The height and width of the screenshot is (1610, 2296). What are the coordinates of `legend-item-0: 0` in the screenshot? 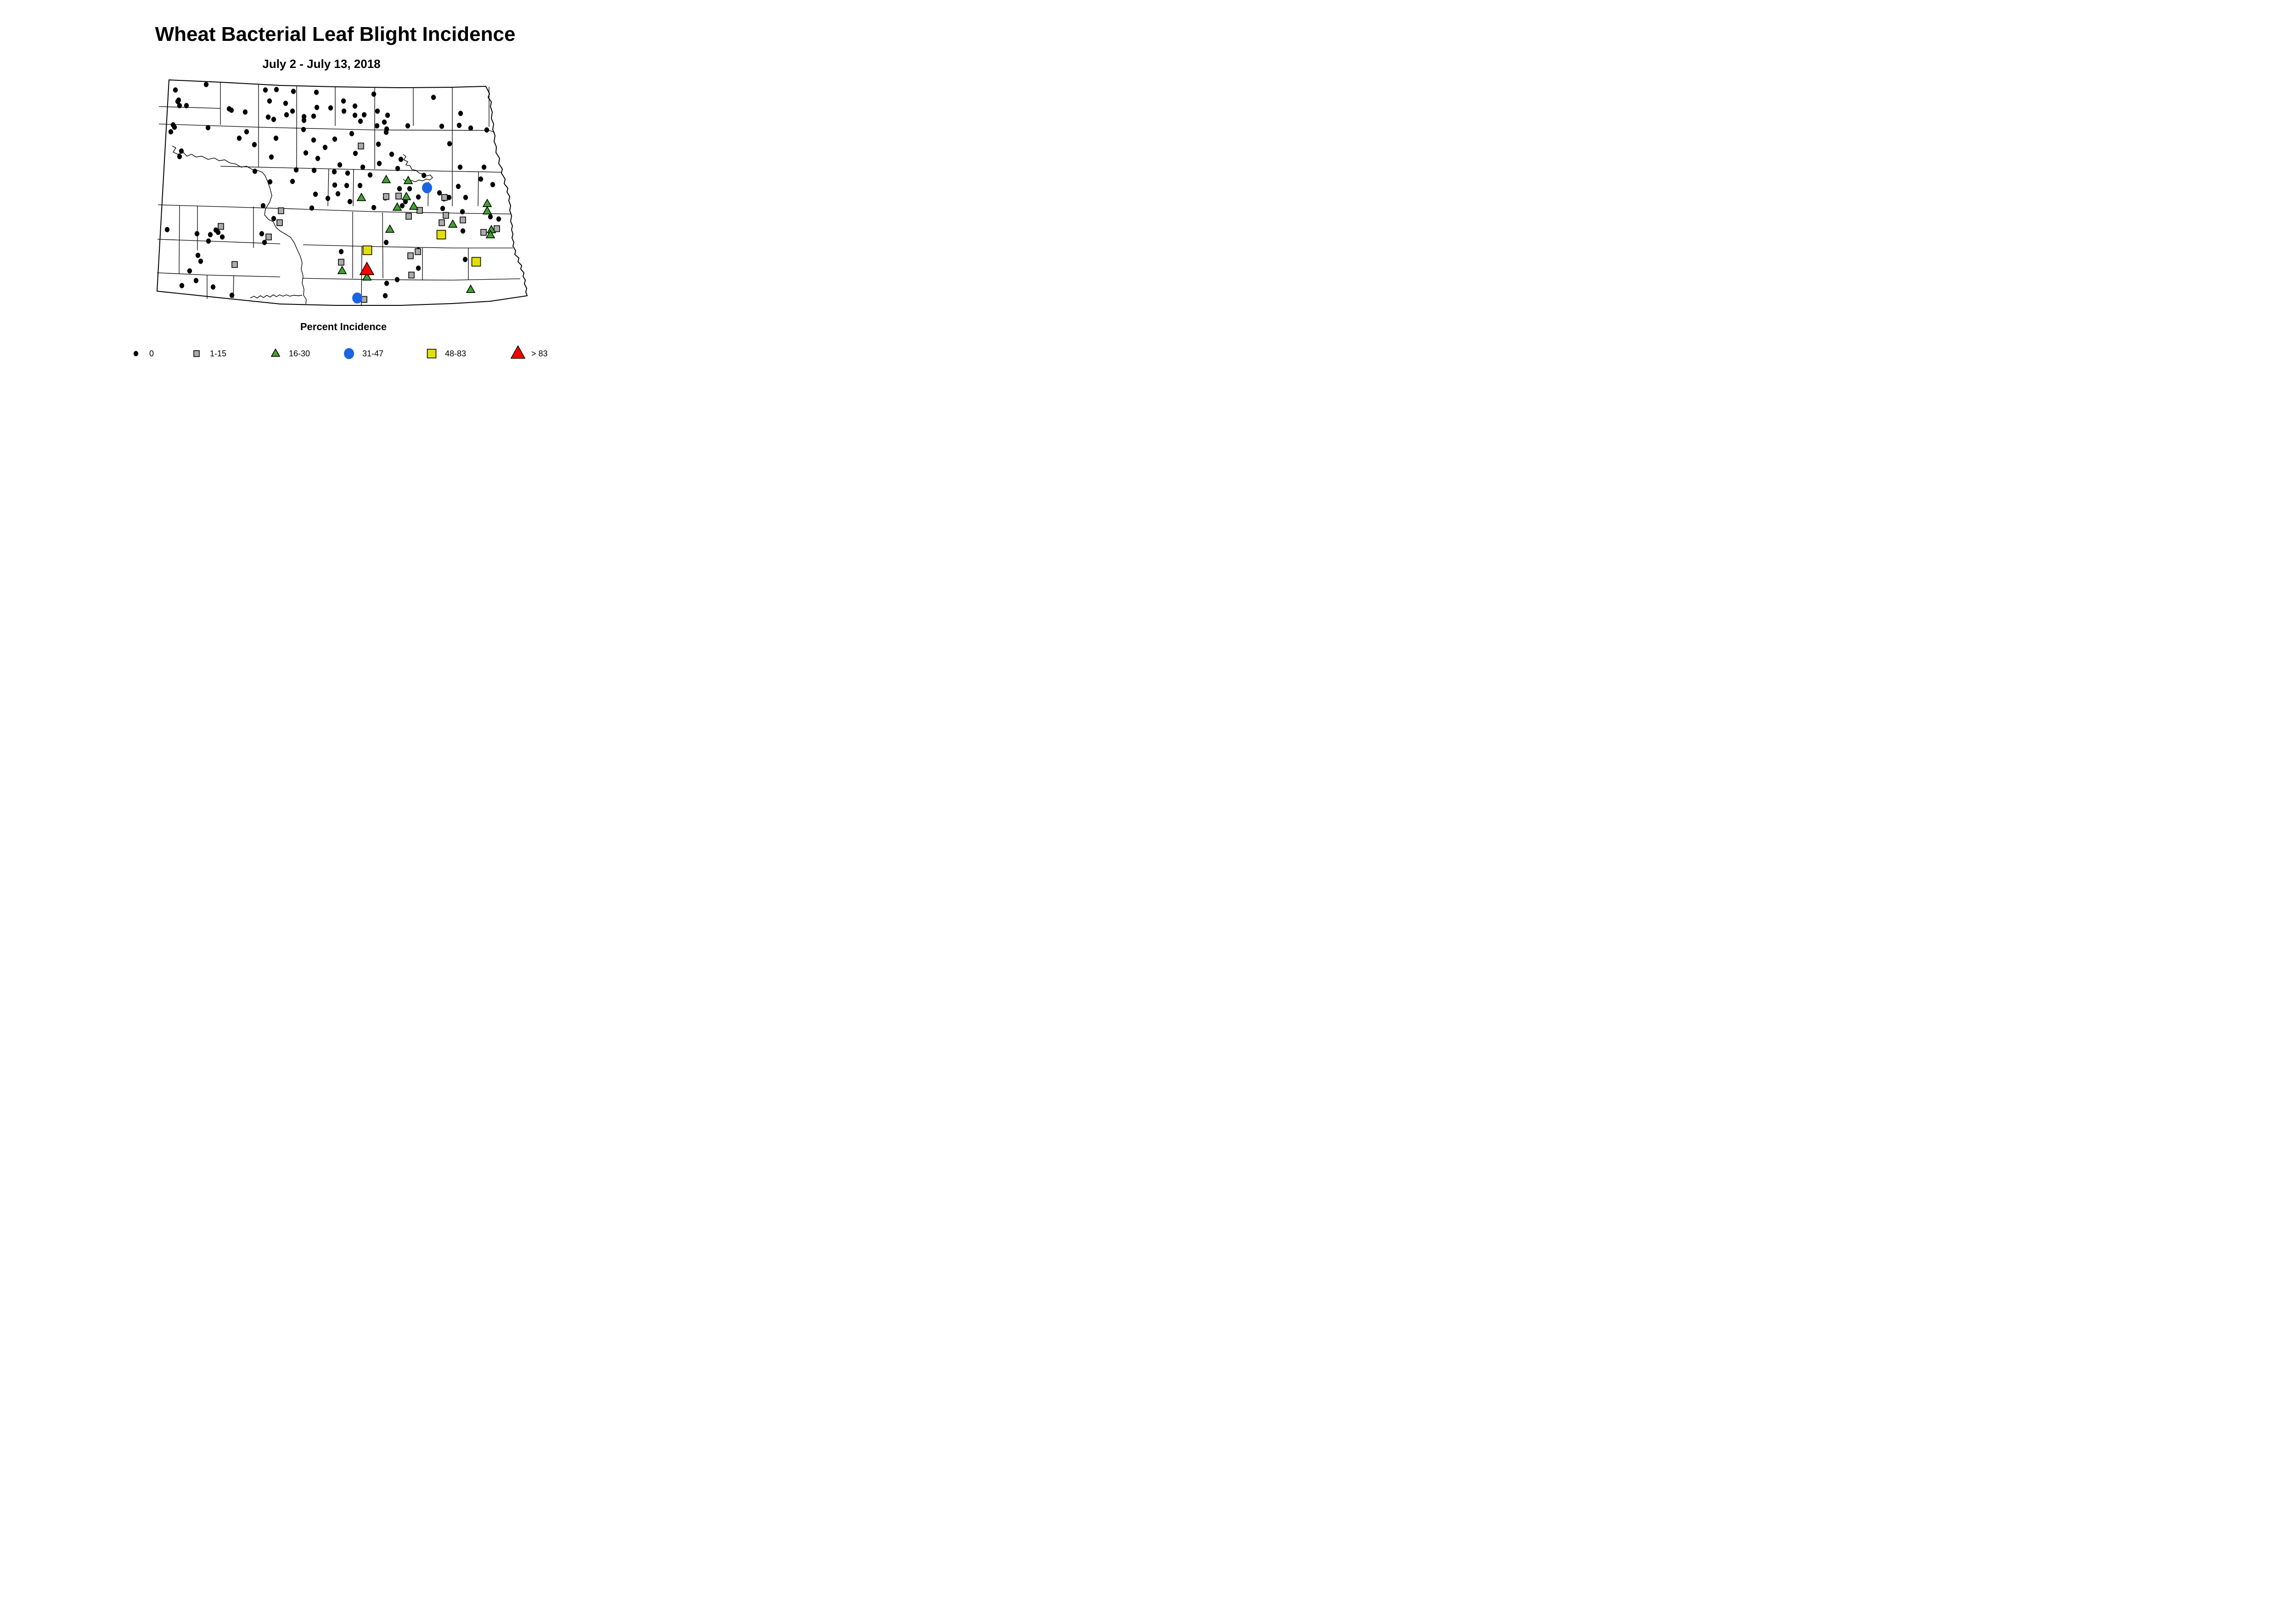 It's located at (141, 354).